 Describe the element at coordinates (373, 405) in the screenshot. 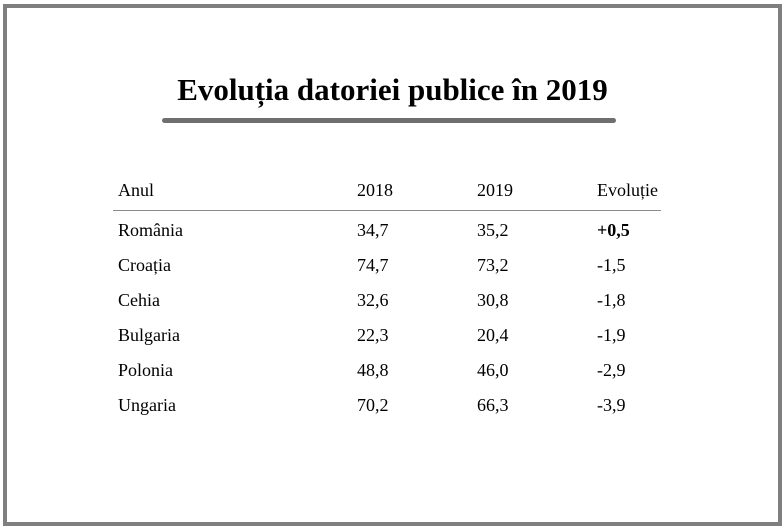

I see `value-2018-cell: 70,2` at that location.